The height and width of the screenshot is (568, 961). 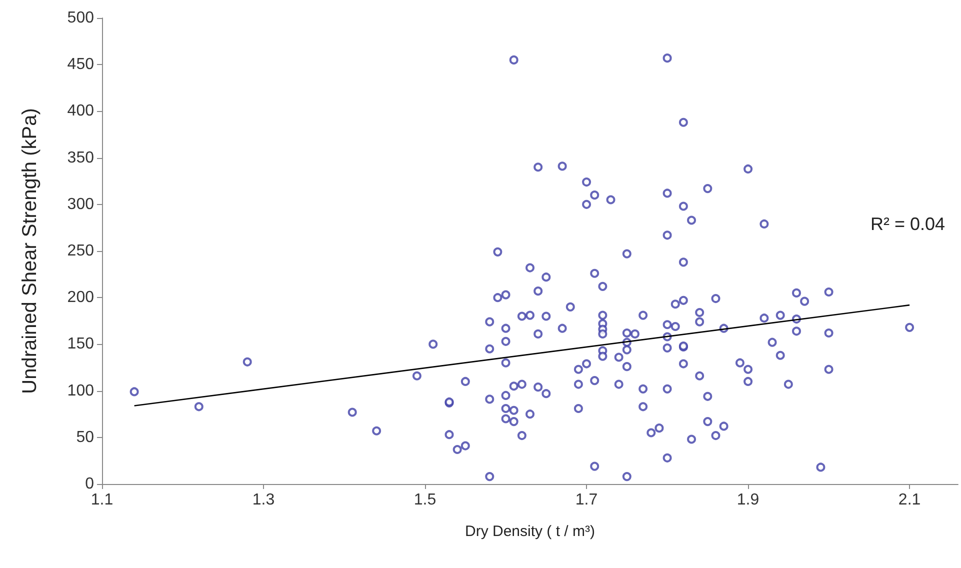 I want to click on x-tick-label: 2.1, so click(x=909, y=500).